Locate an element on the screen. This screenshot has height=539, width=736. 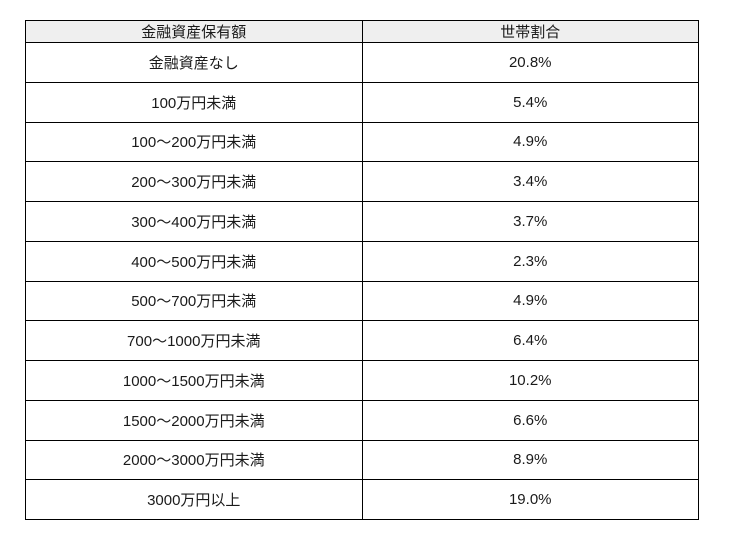
household-share-cell: 5.4% is located at coordinates (530, 102).